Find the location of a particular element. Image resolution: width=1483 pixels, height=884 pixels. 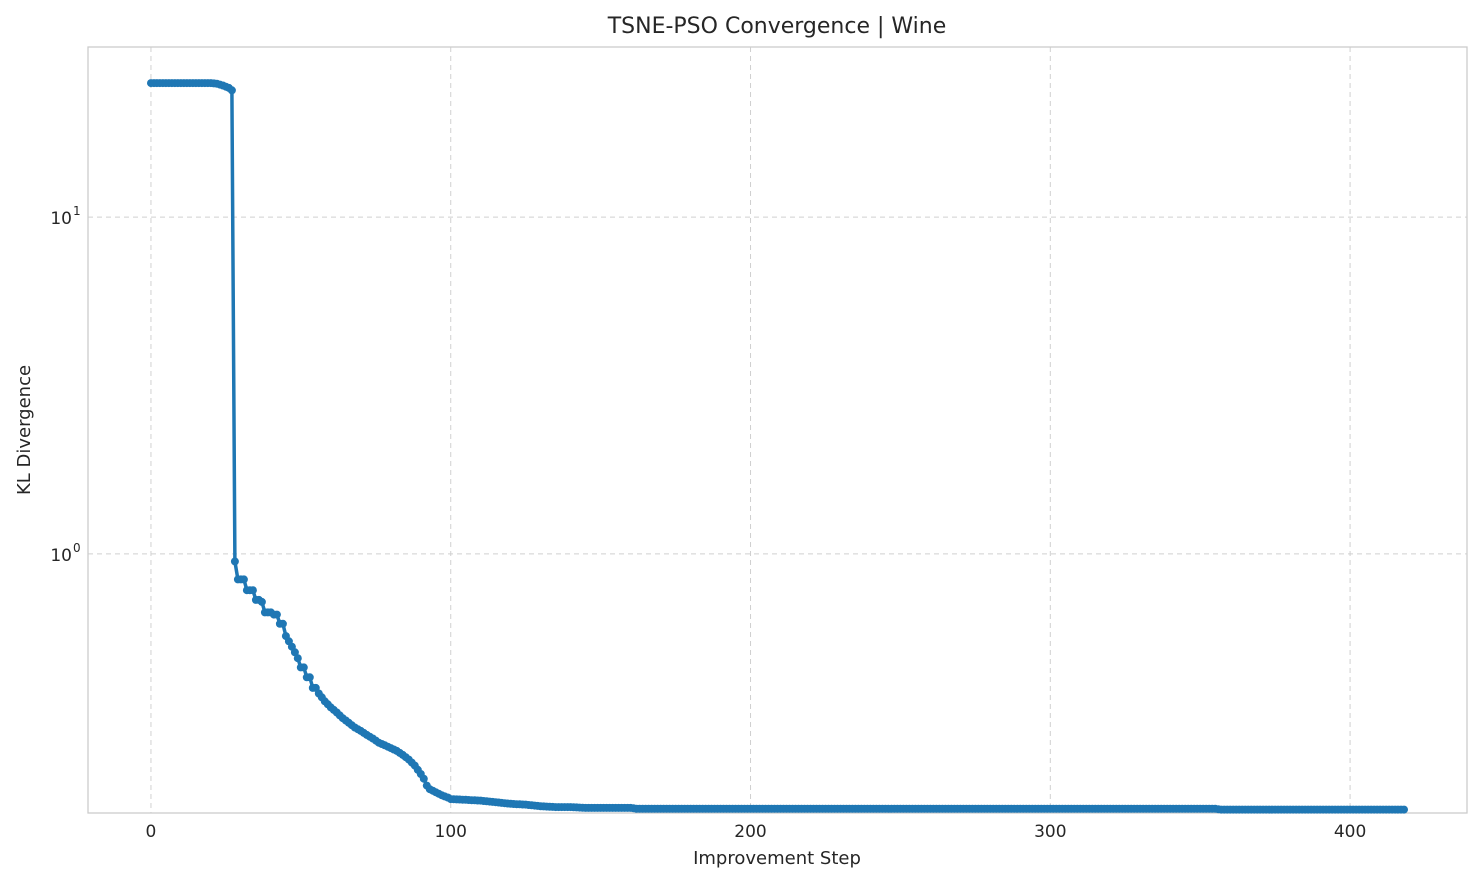

x-tick-label: 400 is located at coordinates (1350, 832).